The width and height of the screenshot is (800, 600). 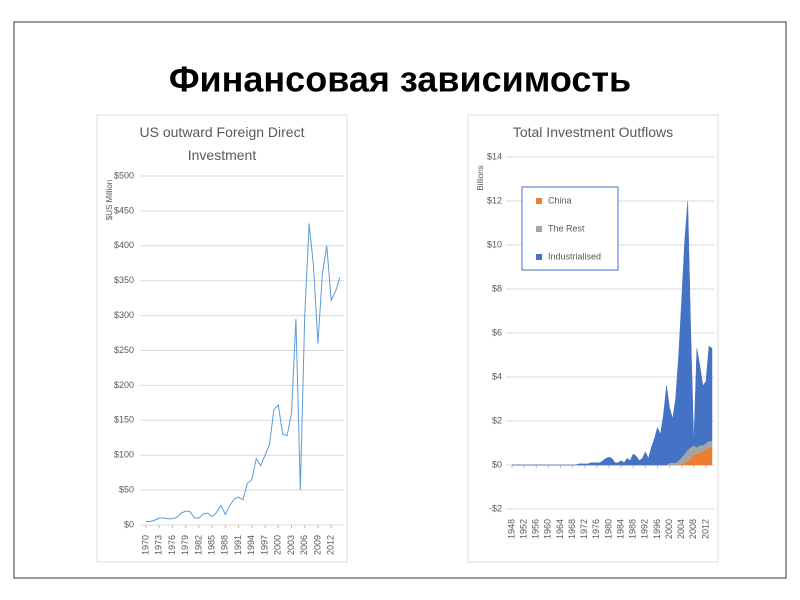 What do you see at coordinates (548, 529) in the screenshot?
I see `x-tick-label: 1960` at bounding box center [548, 529].